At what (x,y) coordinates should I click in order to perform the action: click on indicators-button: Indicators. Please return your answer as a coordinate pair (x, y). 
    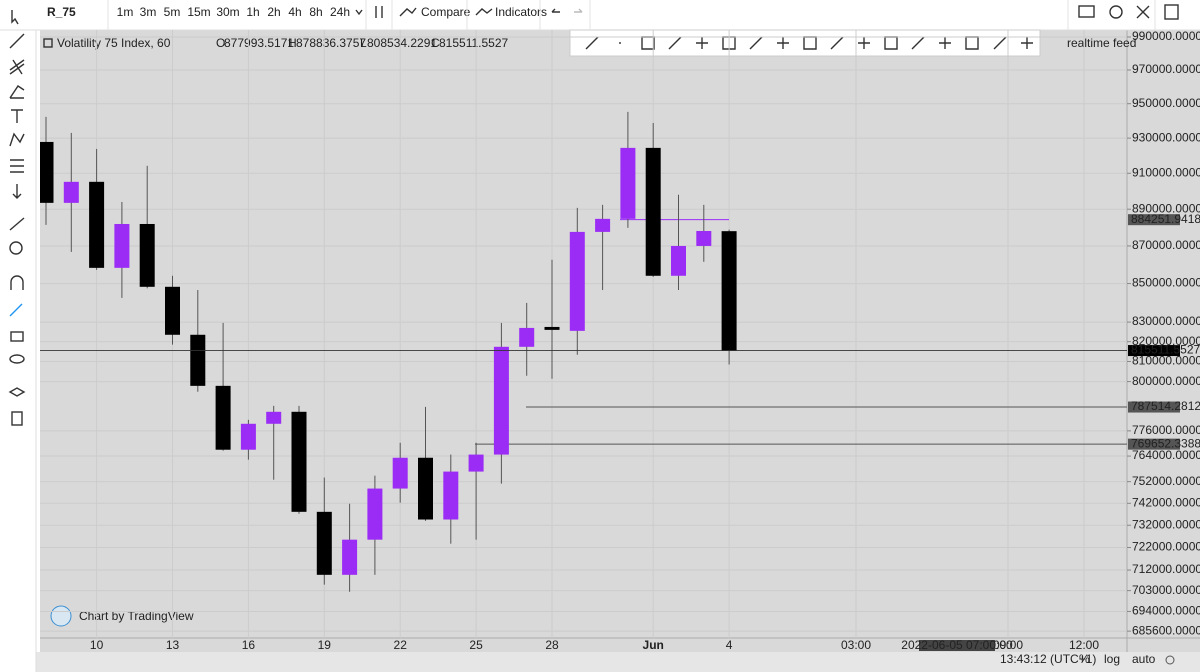
    Looking at the image, I should click on (521, 12).